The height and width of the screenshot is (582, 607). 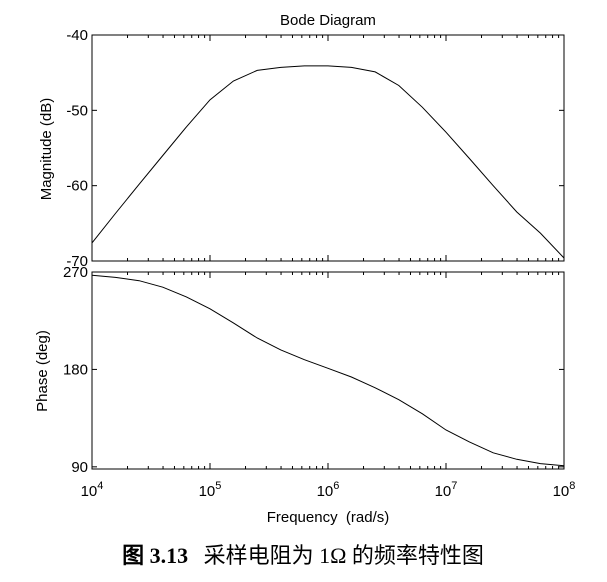 I want to click on frequency-tick-label: 10⁷, so click(x=446, y=490).